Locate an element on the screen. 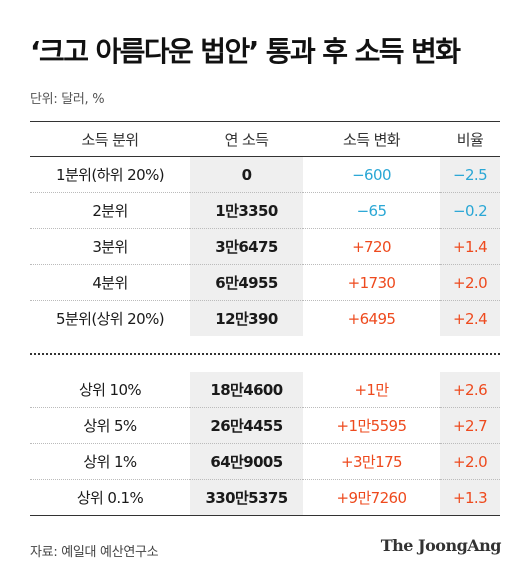 This screenshot has width=530, height=584. cell-income: 18만4600 is located at coordinates (246, 390).